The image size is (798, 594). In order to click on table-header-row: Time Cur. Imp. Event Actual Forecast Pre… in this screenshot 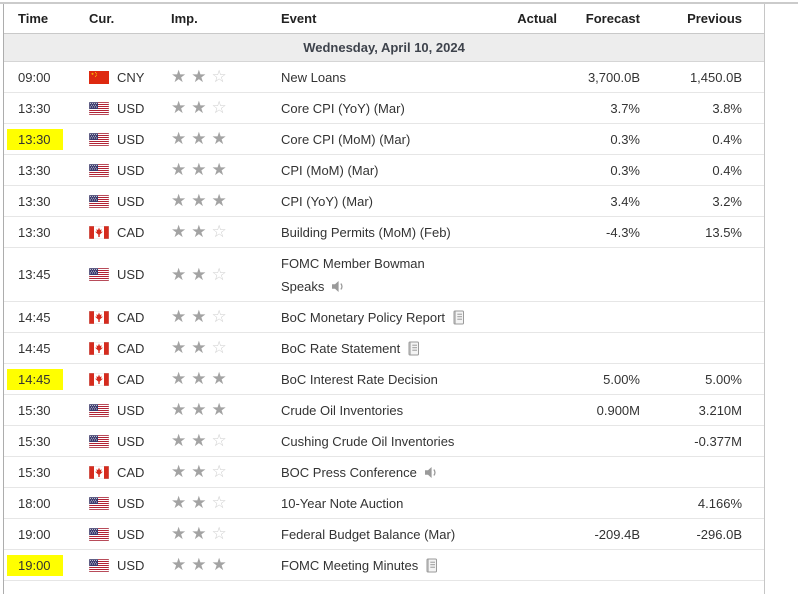, I will do `click(384, 19)`.